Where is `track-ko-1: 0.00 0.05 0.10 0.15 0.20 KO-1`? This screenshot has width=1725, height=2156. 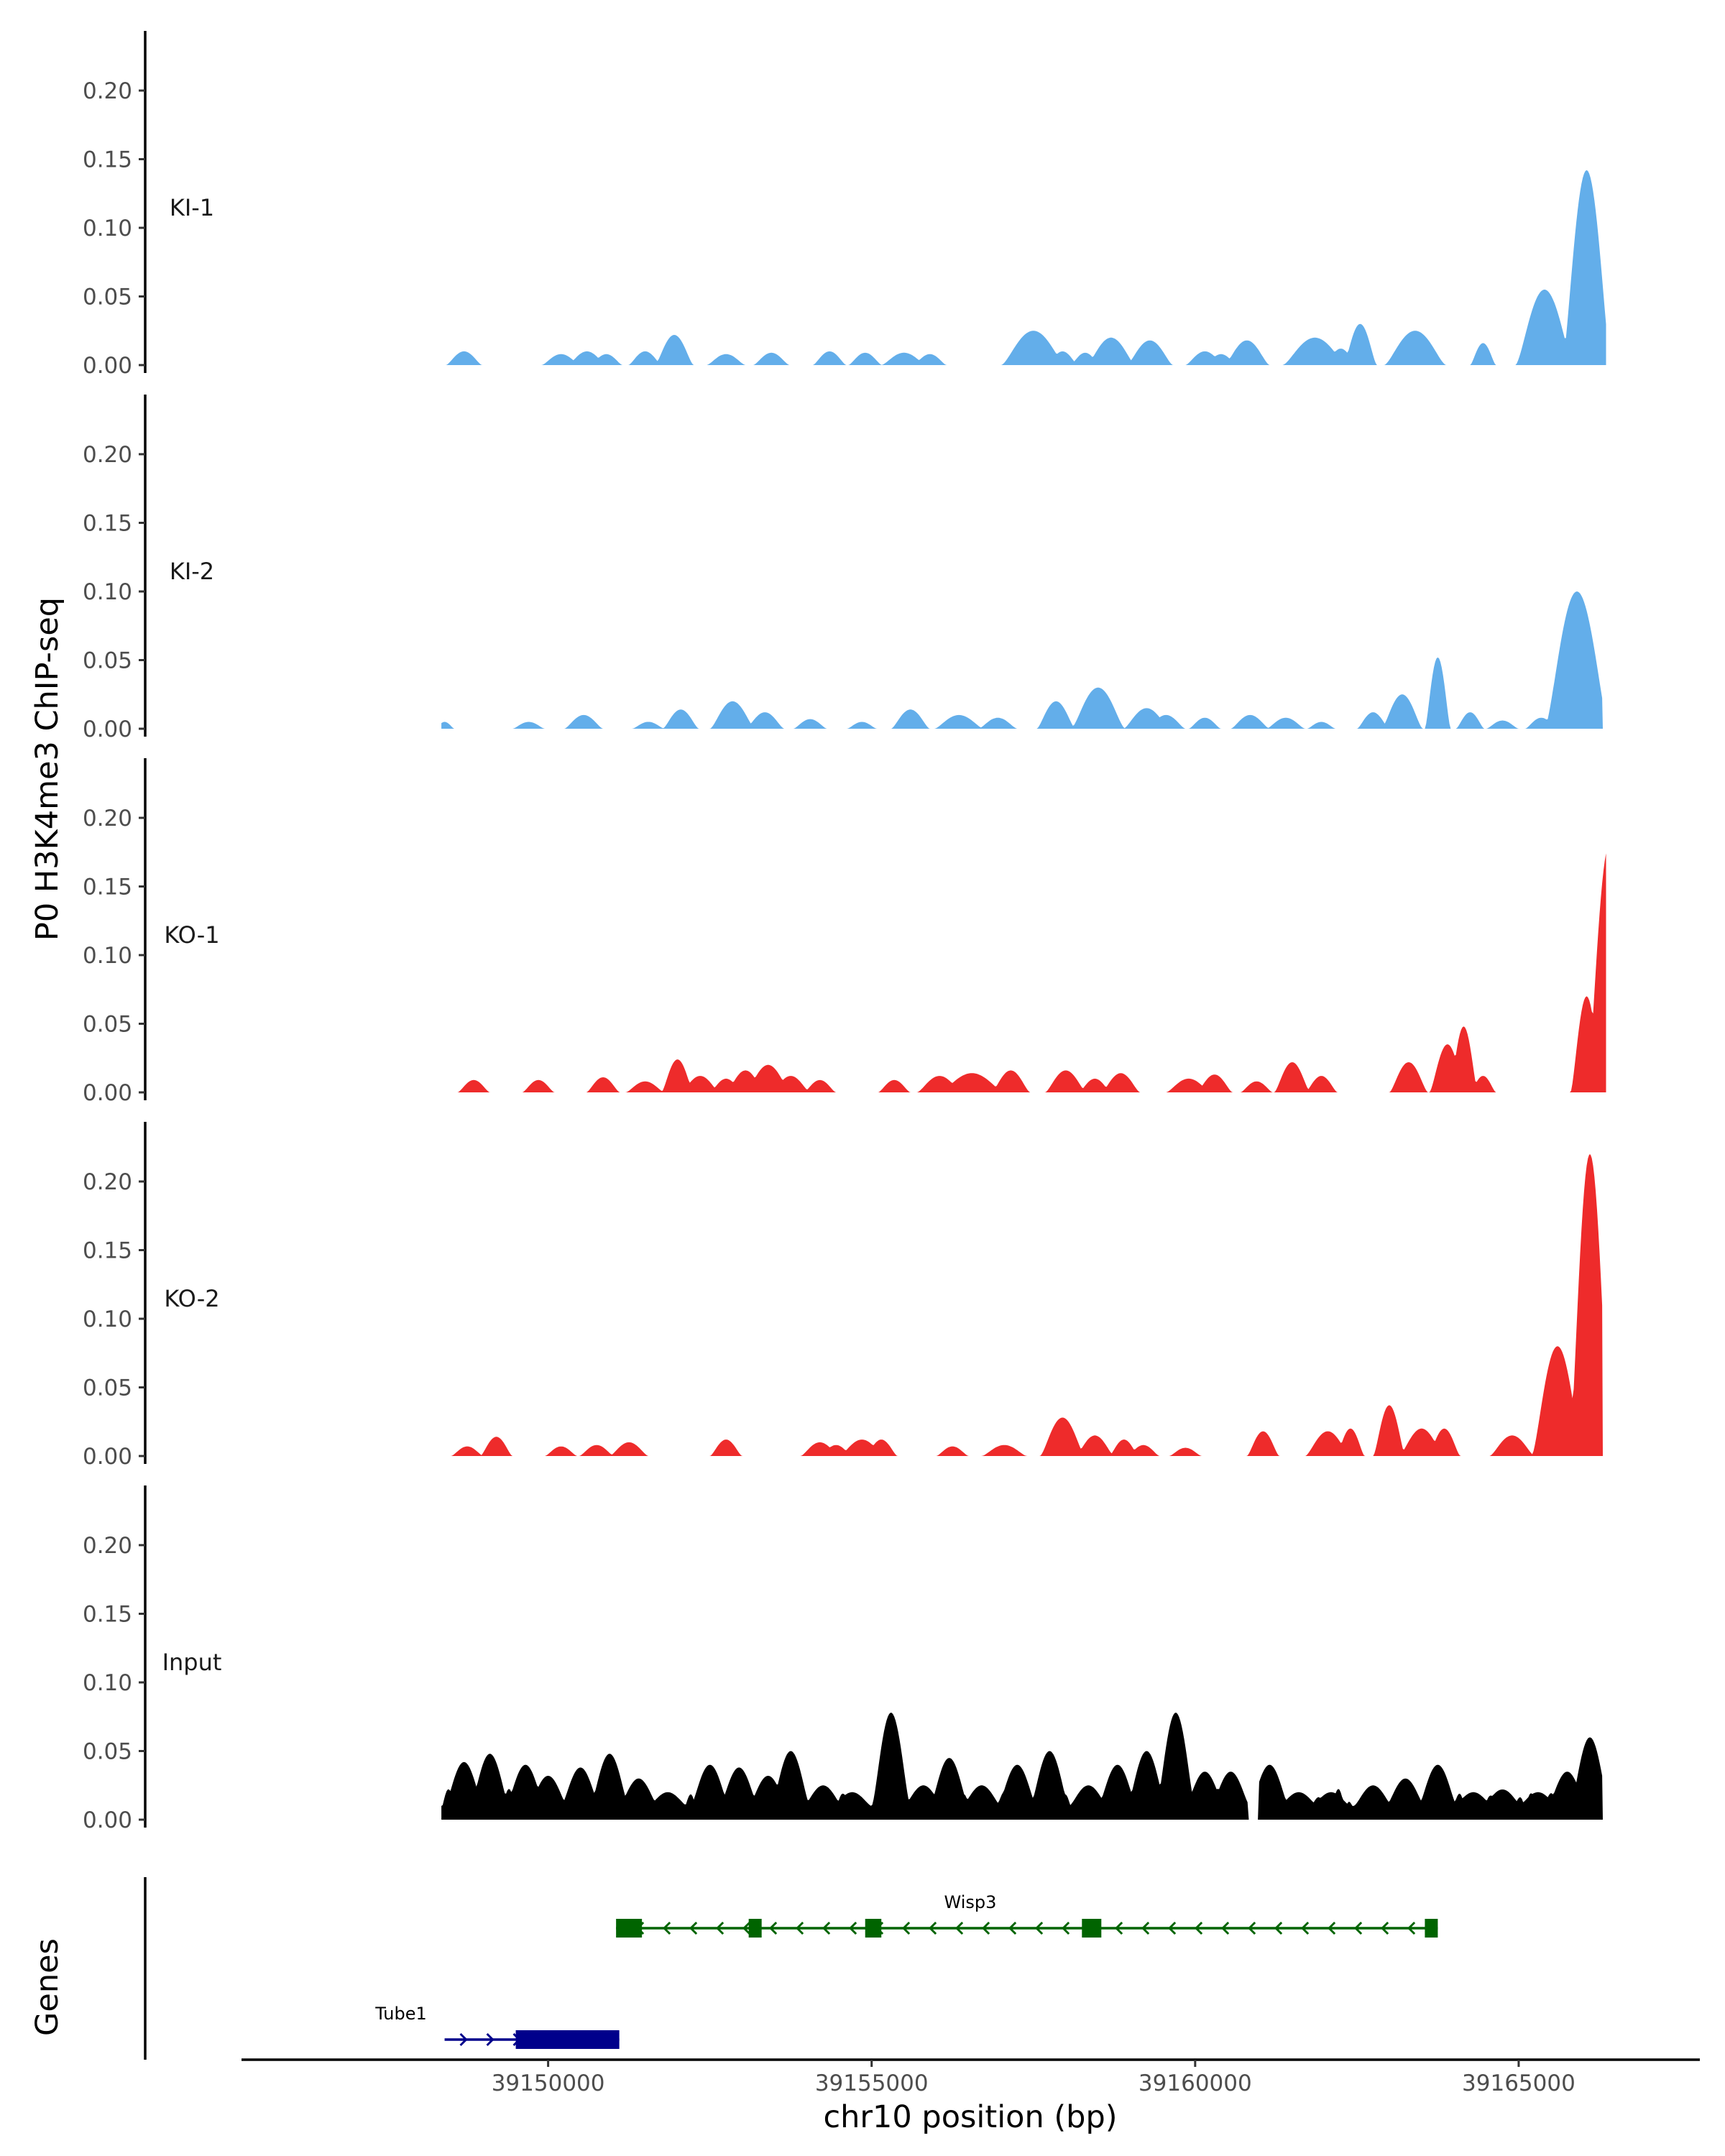 track-ko-1: 0.00 0.05 0.10 0.15 0.20 KO-1 is located at coordinates (844, 932).